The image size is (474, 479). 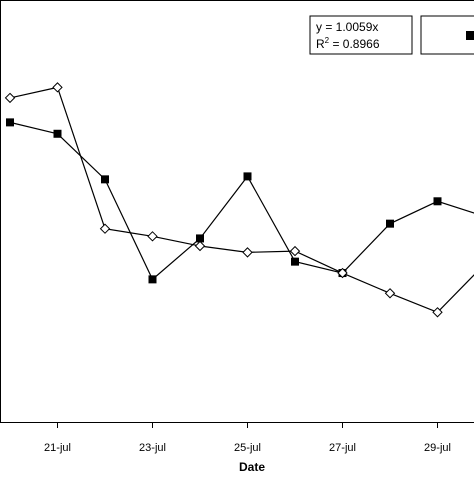 What do you see at coordinates (247, 448) in the screenshot?
I see `x-tick-label: 25-jul` at bounding box center [247, 448].